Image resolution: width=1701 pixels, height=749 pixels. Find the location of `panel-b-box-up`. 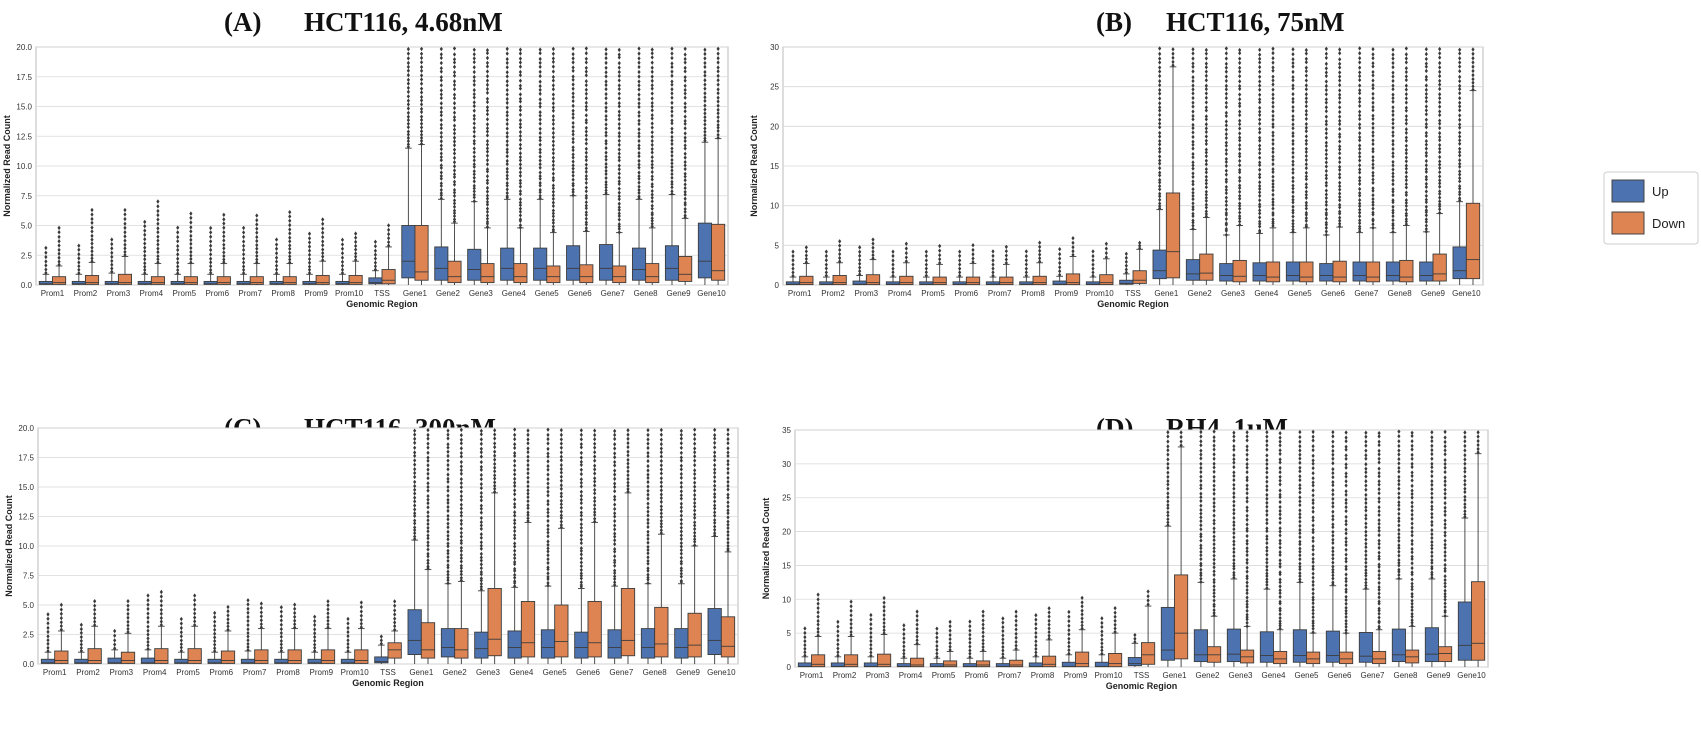

panel-b-box-up is located at coordinates (1226, 165).